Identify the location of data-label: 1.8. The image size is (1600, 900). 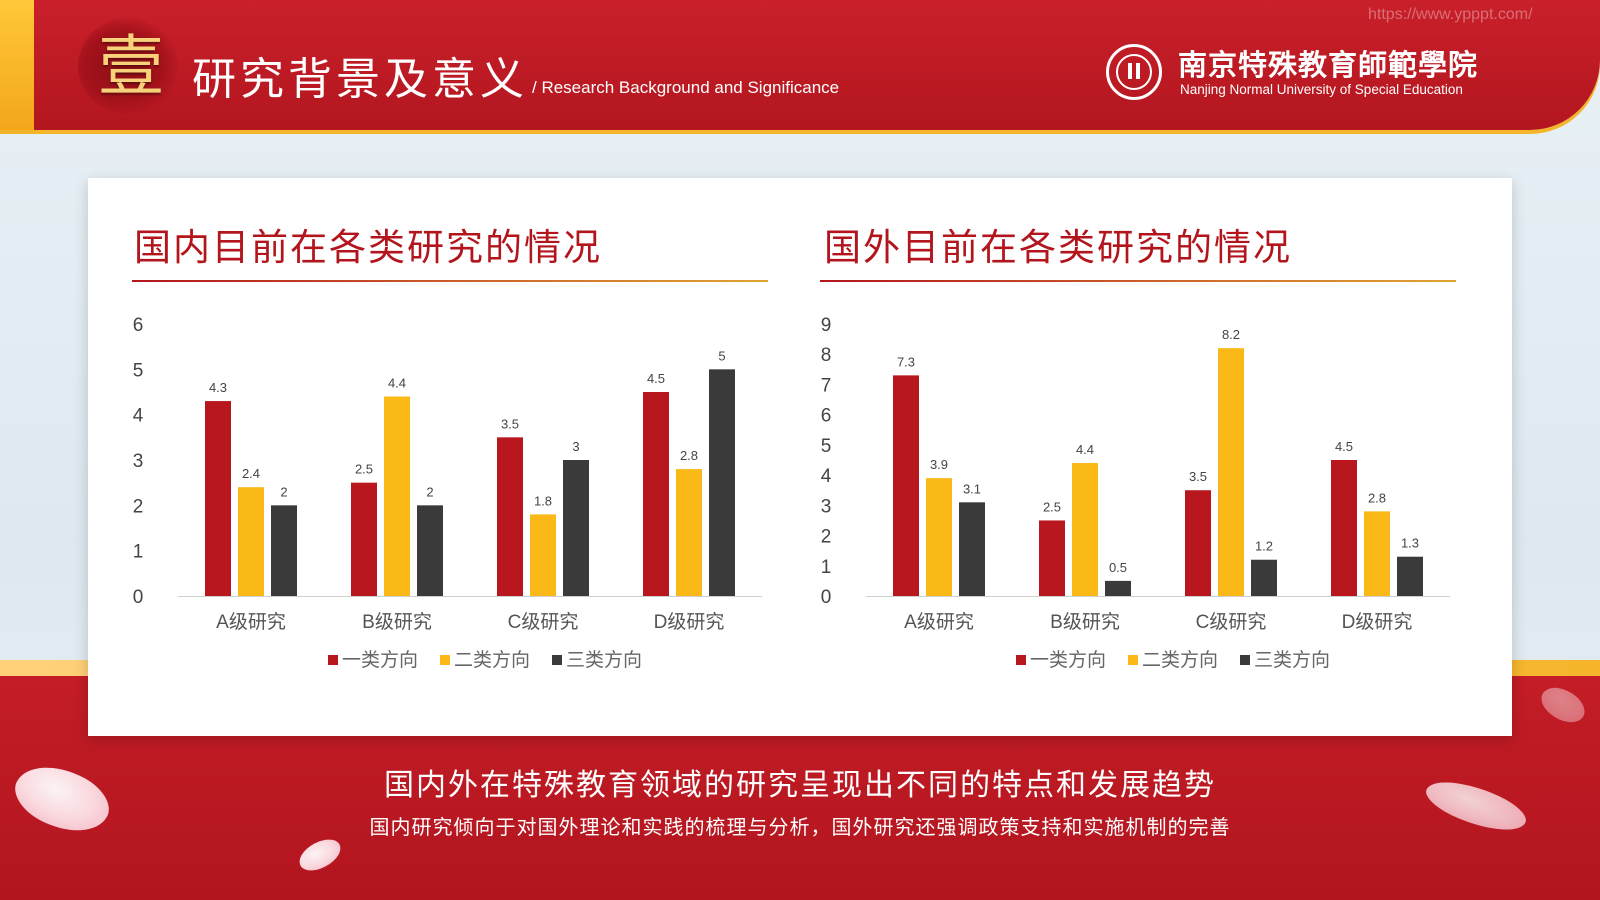
(543, 500).